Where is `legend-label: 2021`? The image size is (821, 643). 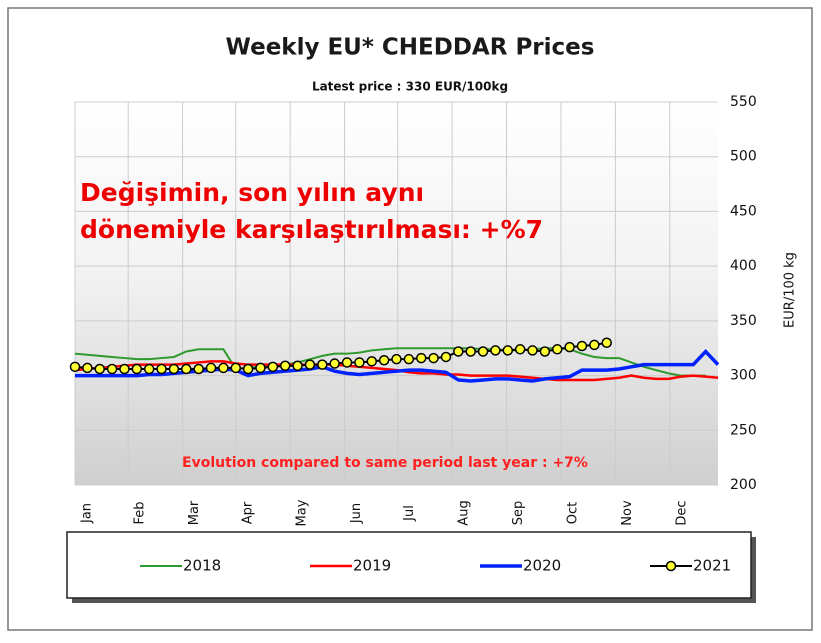
legend-label: 2021 is located at coordinates (712, 566).